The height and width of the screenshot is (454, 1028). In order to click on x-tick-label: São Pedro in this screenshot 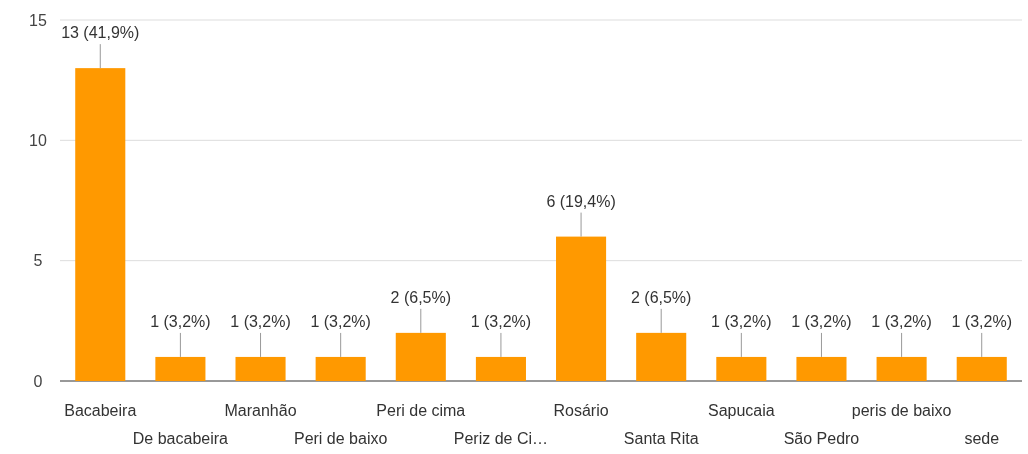, I will do `click(821, 438)`.